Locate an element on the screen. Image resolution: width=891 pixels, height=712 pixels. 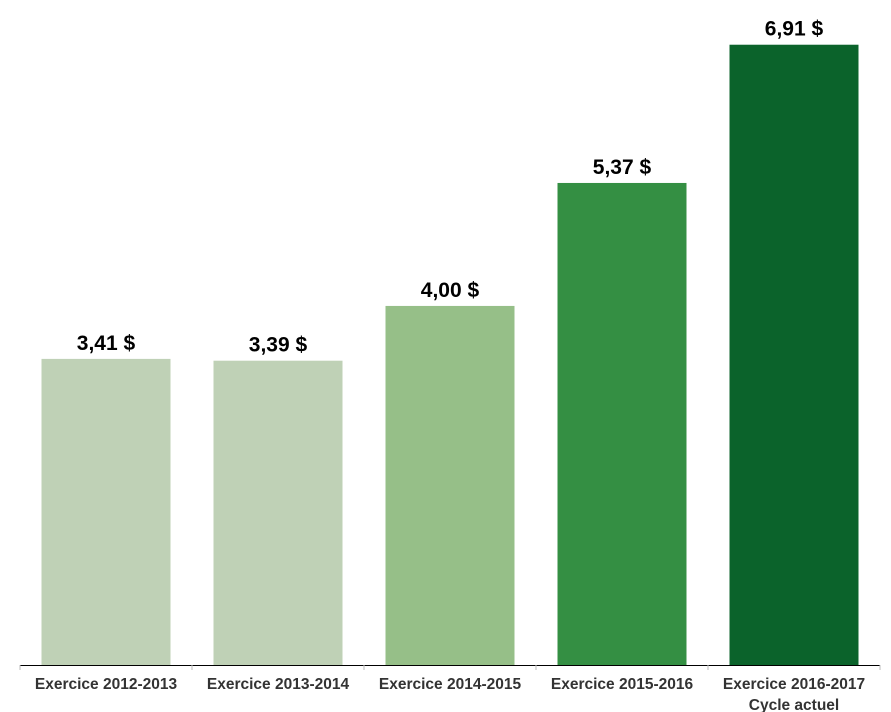
data-label-4: 6,91 $ is located at coordinates (794, 29).